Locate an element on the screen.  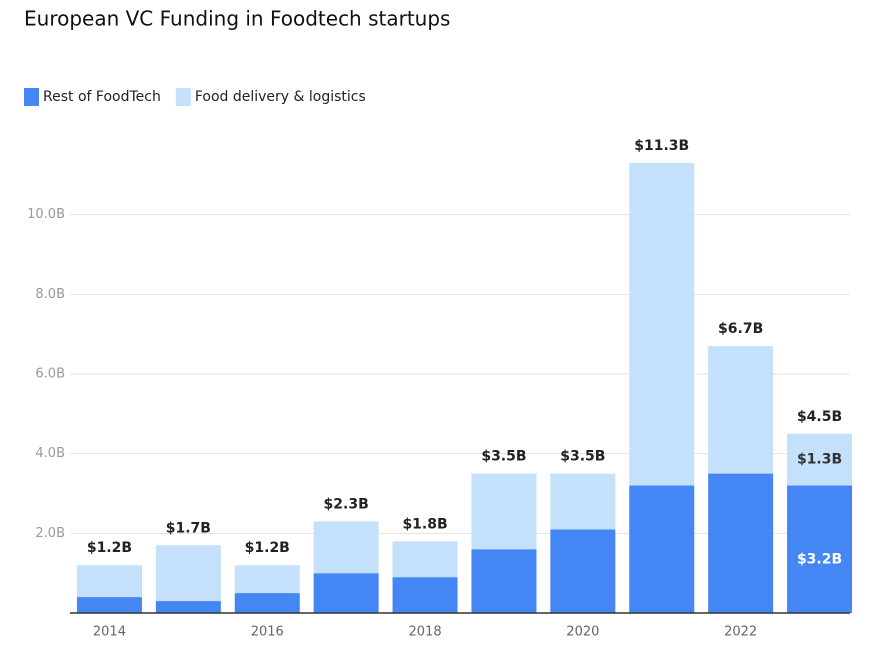
y-tick-label: 4.0B is located at coordinates (50, 453).